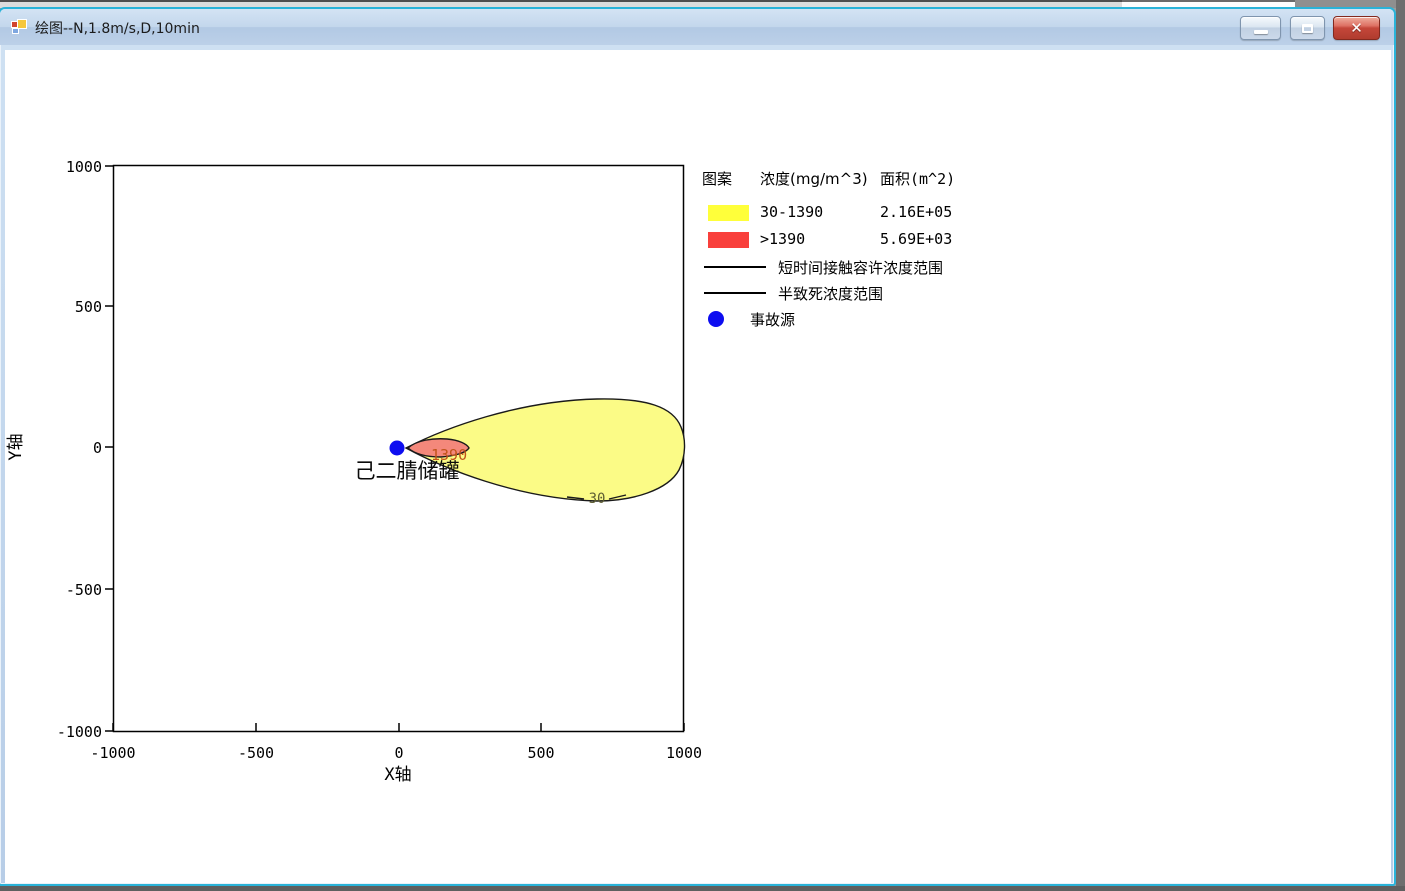 Image resolution: width=1405 pixels, height=891 pixels. What do you see at coordinates (852, 240) in the screenshot?
I see `legend-row-red: >1390 5.69E+03` at bounding box center [852, 240].